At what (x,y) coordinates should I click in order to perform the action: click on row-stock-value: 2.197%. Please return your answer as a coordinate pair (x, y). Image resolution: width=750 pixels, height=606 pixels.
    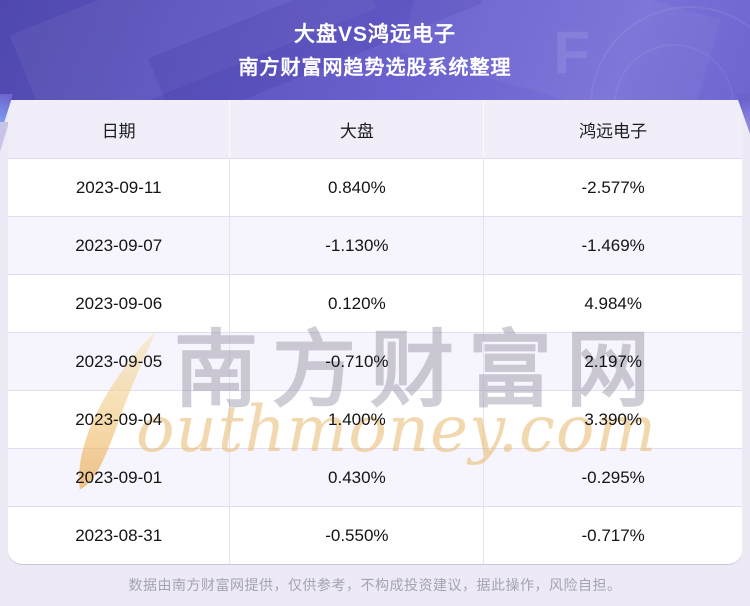
    Looking at the image, I should click on (613, 361).